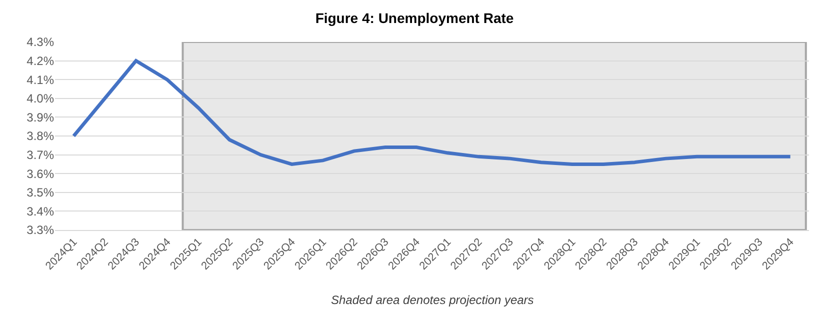 This screenshot has width=829, height=325. Describe the element at coordinates (40, 211) in the screenshot. I see `y-tick-label: 3.4%` at that location.